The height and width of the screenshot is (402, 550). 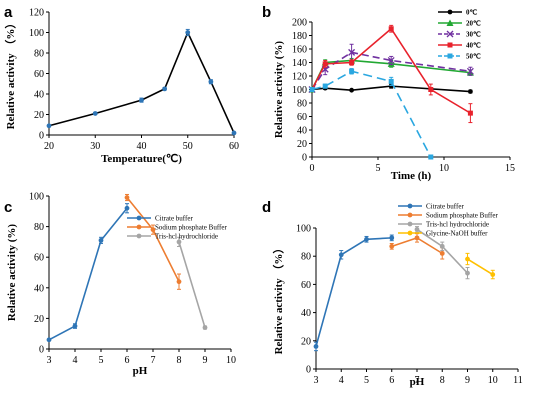 I want to click on x-tick-label: 4, so click(x=341, y=380).